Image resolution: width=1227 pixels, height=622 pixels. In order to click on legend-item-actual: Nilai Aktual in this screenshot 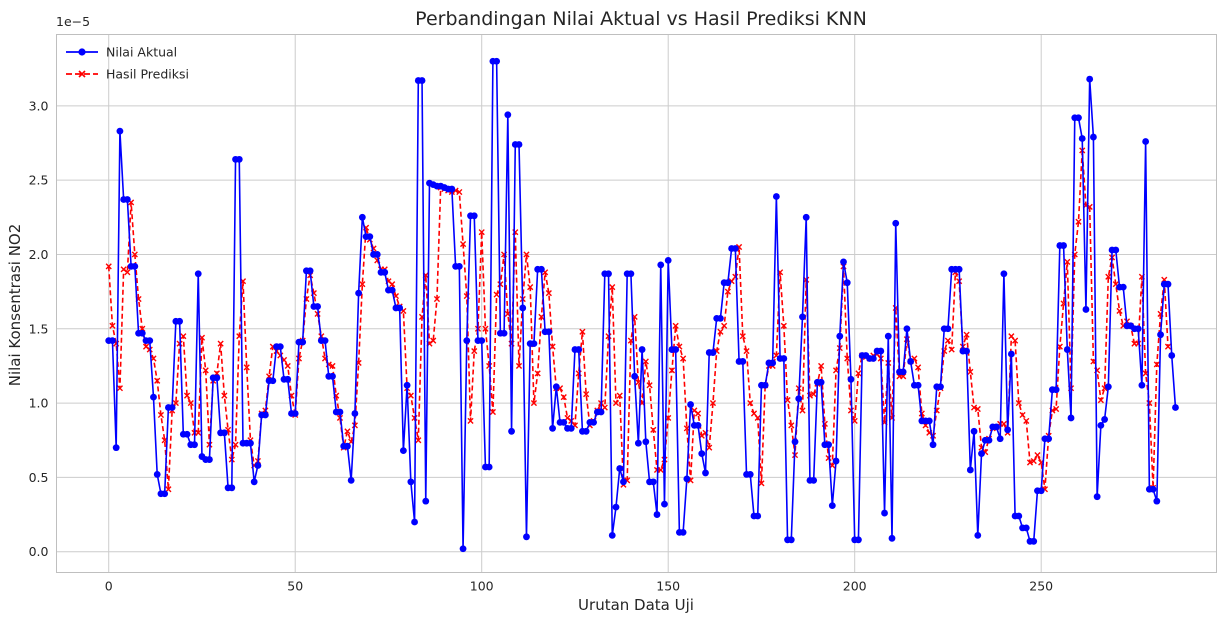, I will do `click(121, 52)`.